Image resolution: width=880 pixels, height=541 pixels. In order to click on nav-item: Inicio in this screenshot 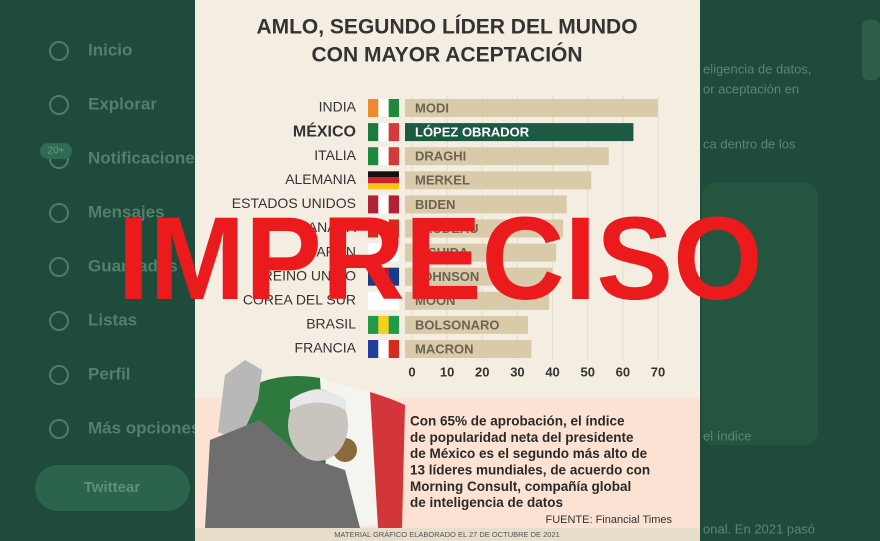, I will do `click(110, 49)`.